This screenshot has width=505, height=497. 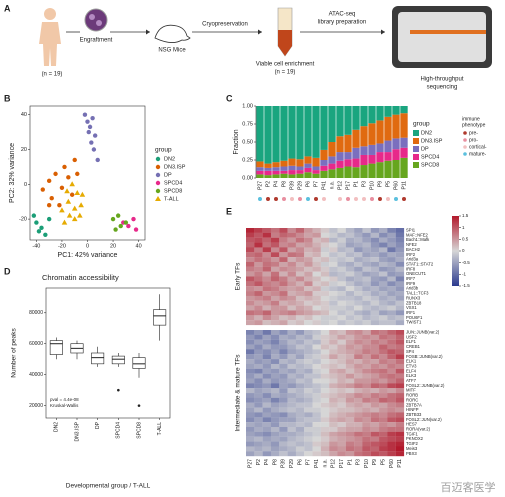 I want to click on phenotype-marker, so click(x=276, y=199).